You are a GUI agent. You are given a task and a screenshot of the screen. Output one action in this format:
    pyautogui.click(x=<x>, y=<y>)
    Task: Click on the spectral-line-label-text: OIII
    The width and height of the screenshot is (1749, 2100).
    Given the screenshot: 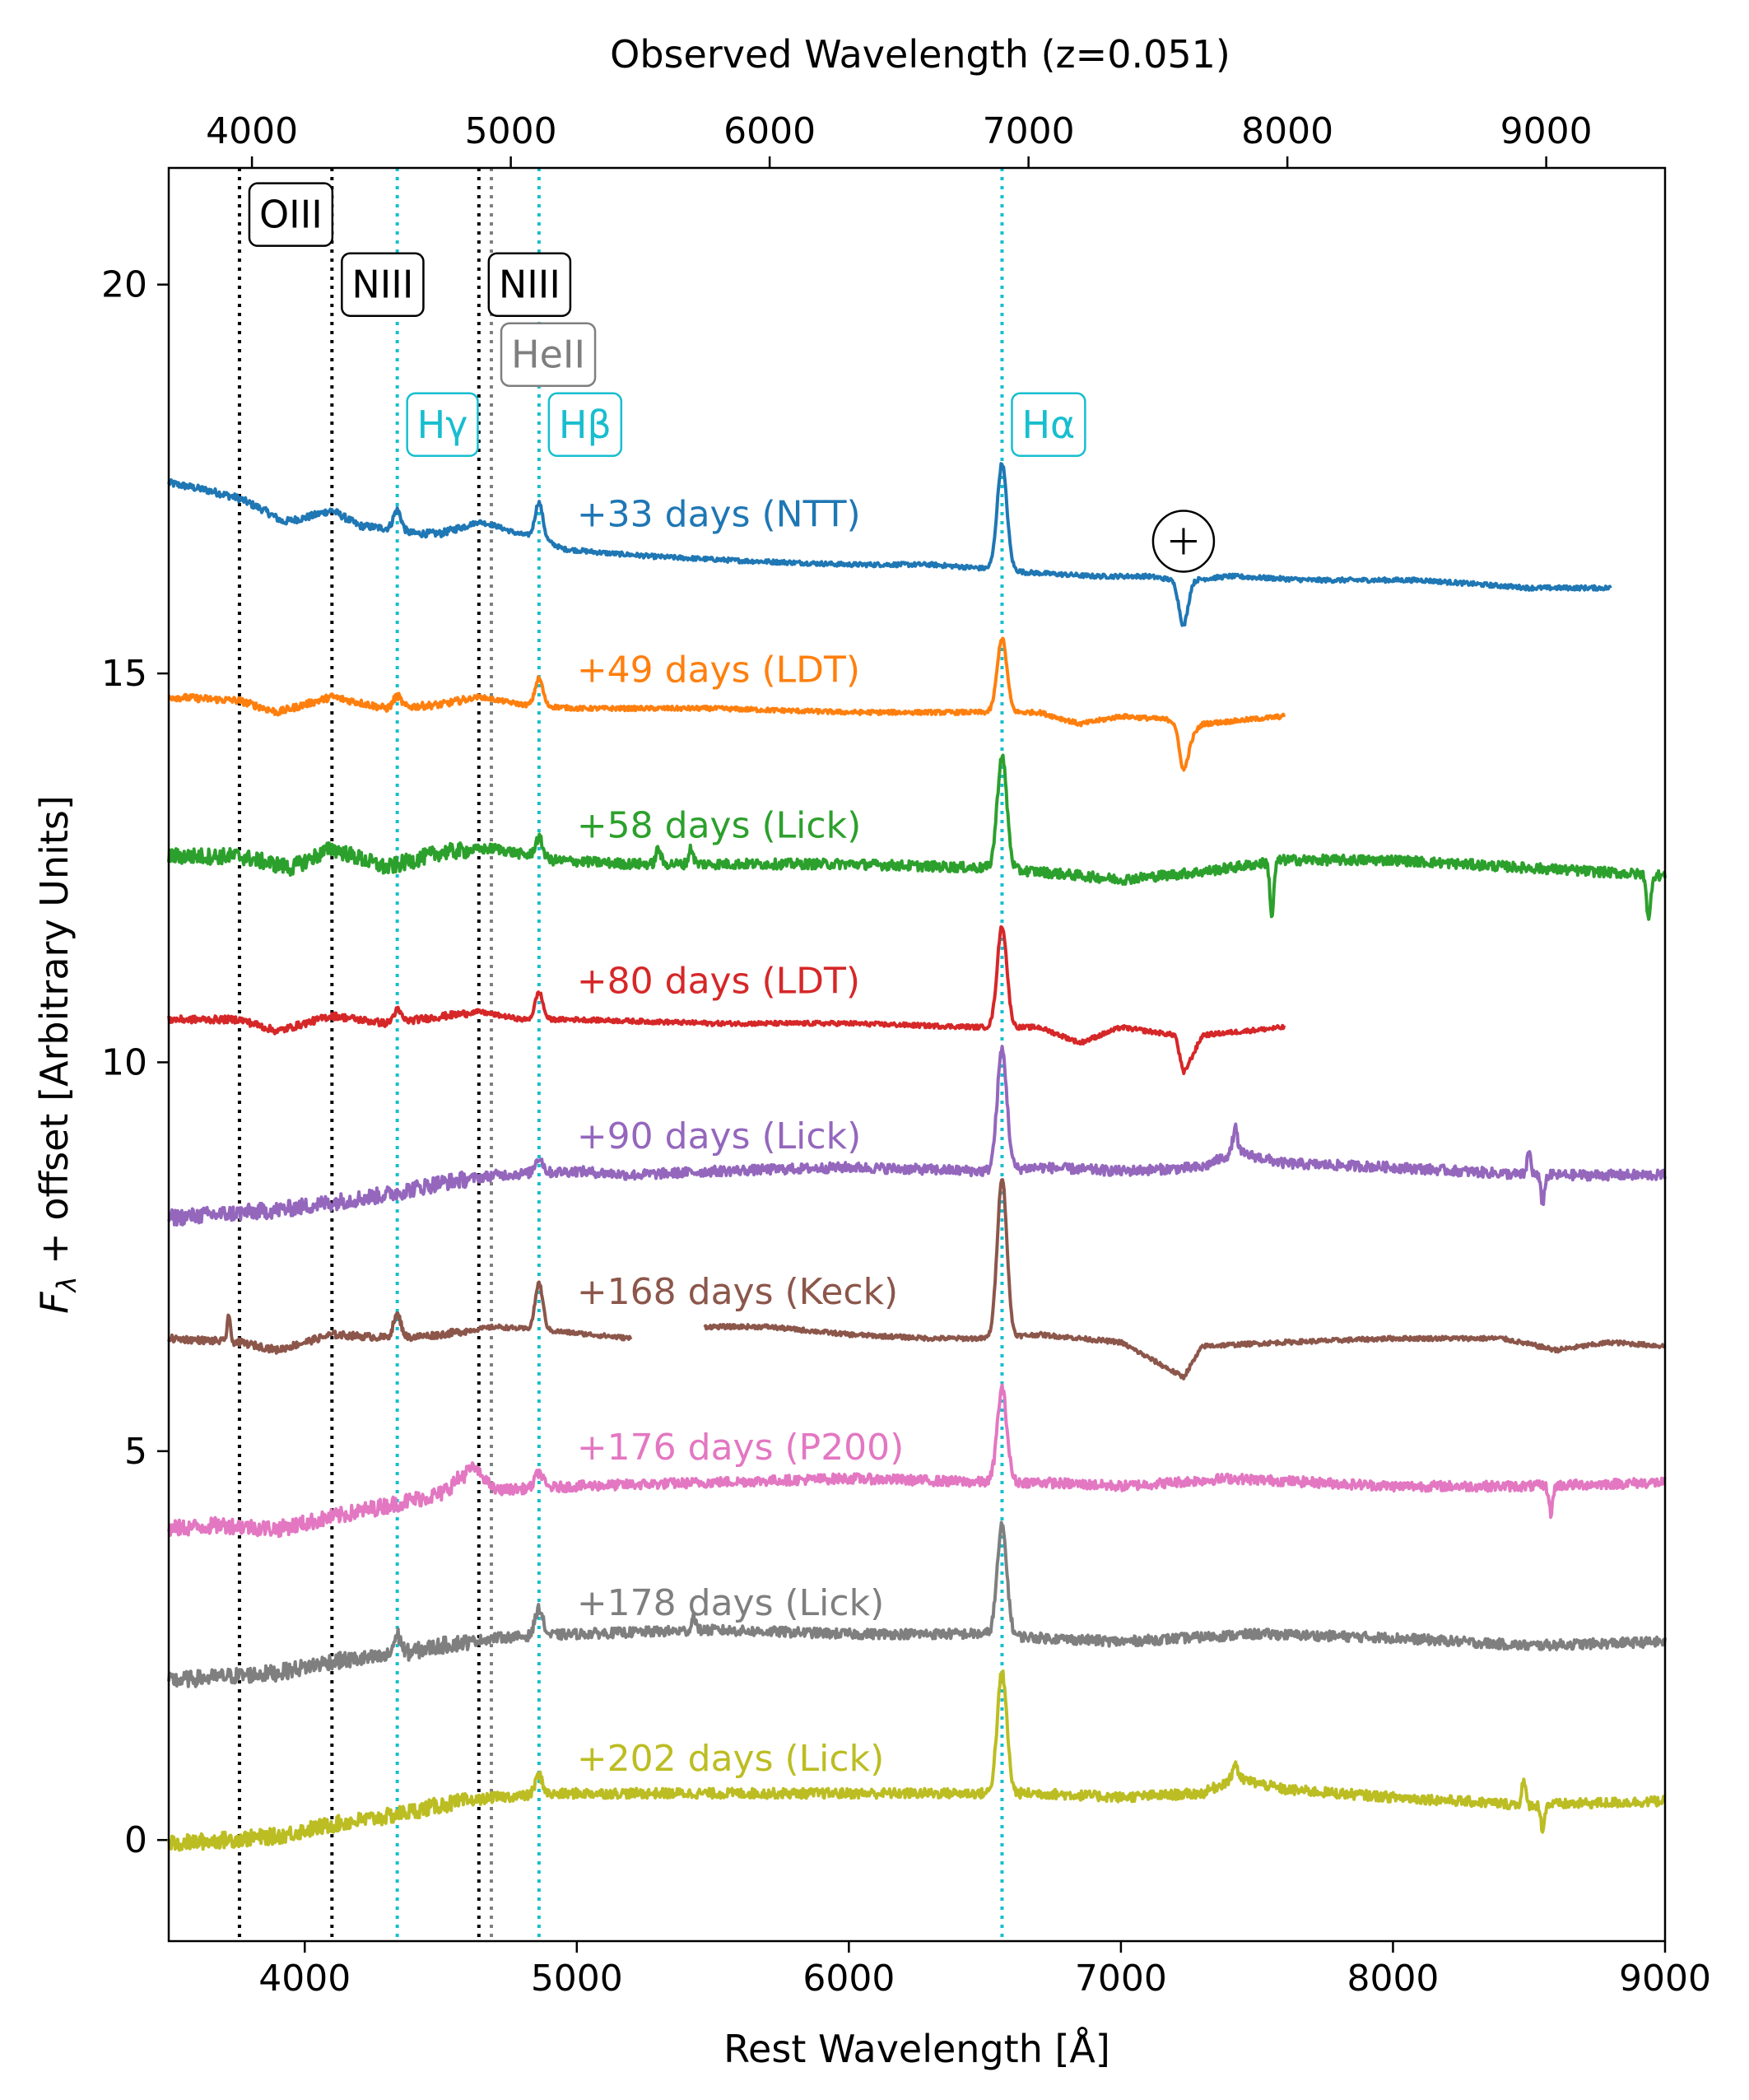 What is the action you would take?
    pyautogui.click(x=291, y=215)
    